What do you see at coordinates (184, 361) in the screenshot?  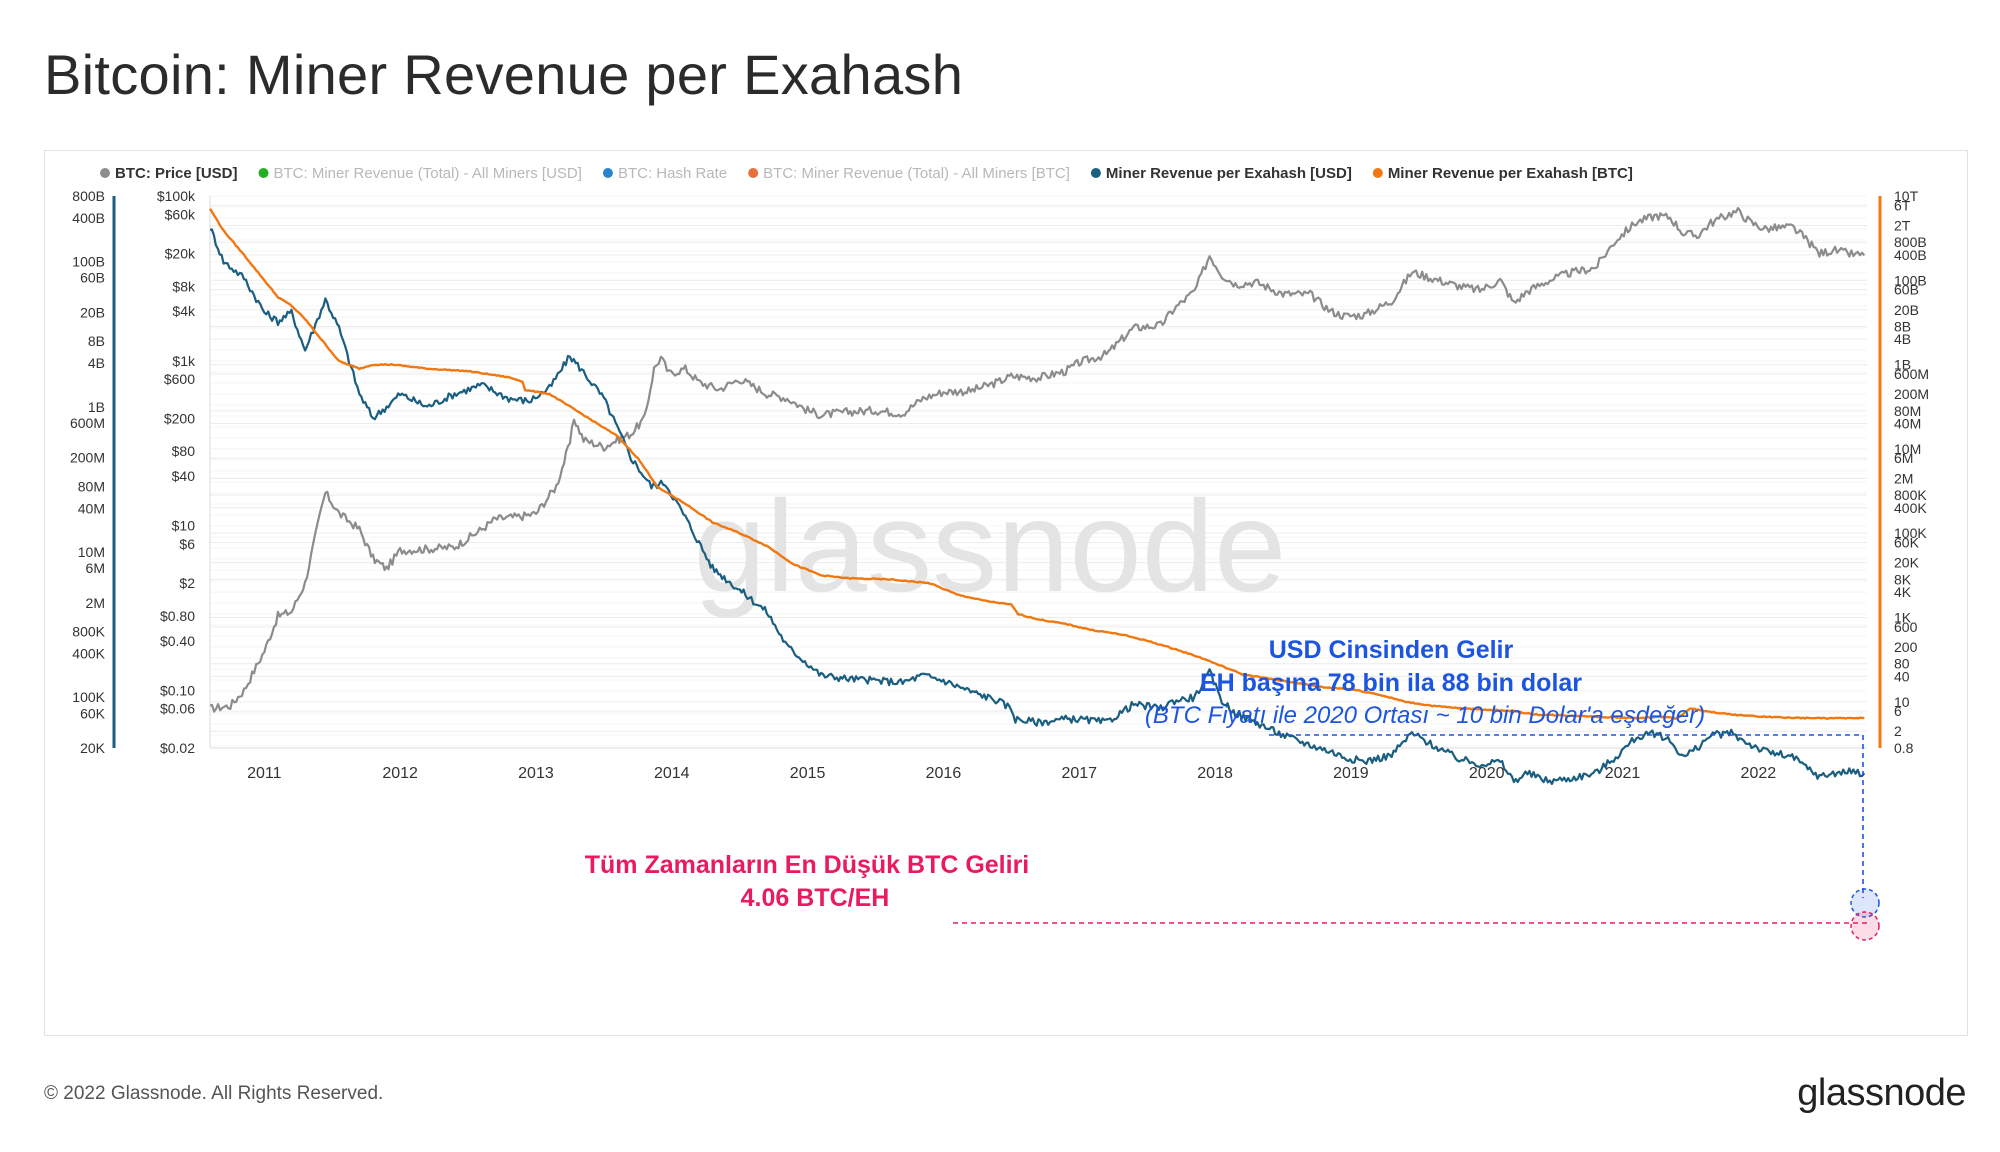 I see `price-axis-tick-5: $1k` at bounding box center [184, 361].